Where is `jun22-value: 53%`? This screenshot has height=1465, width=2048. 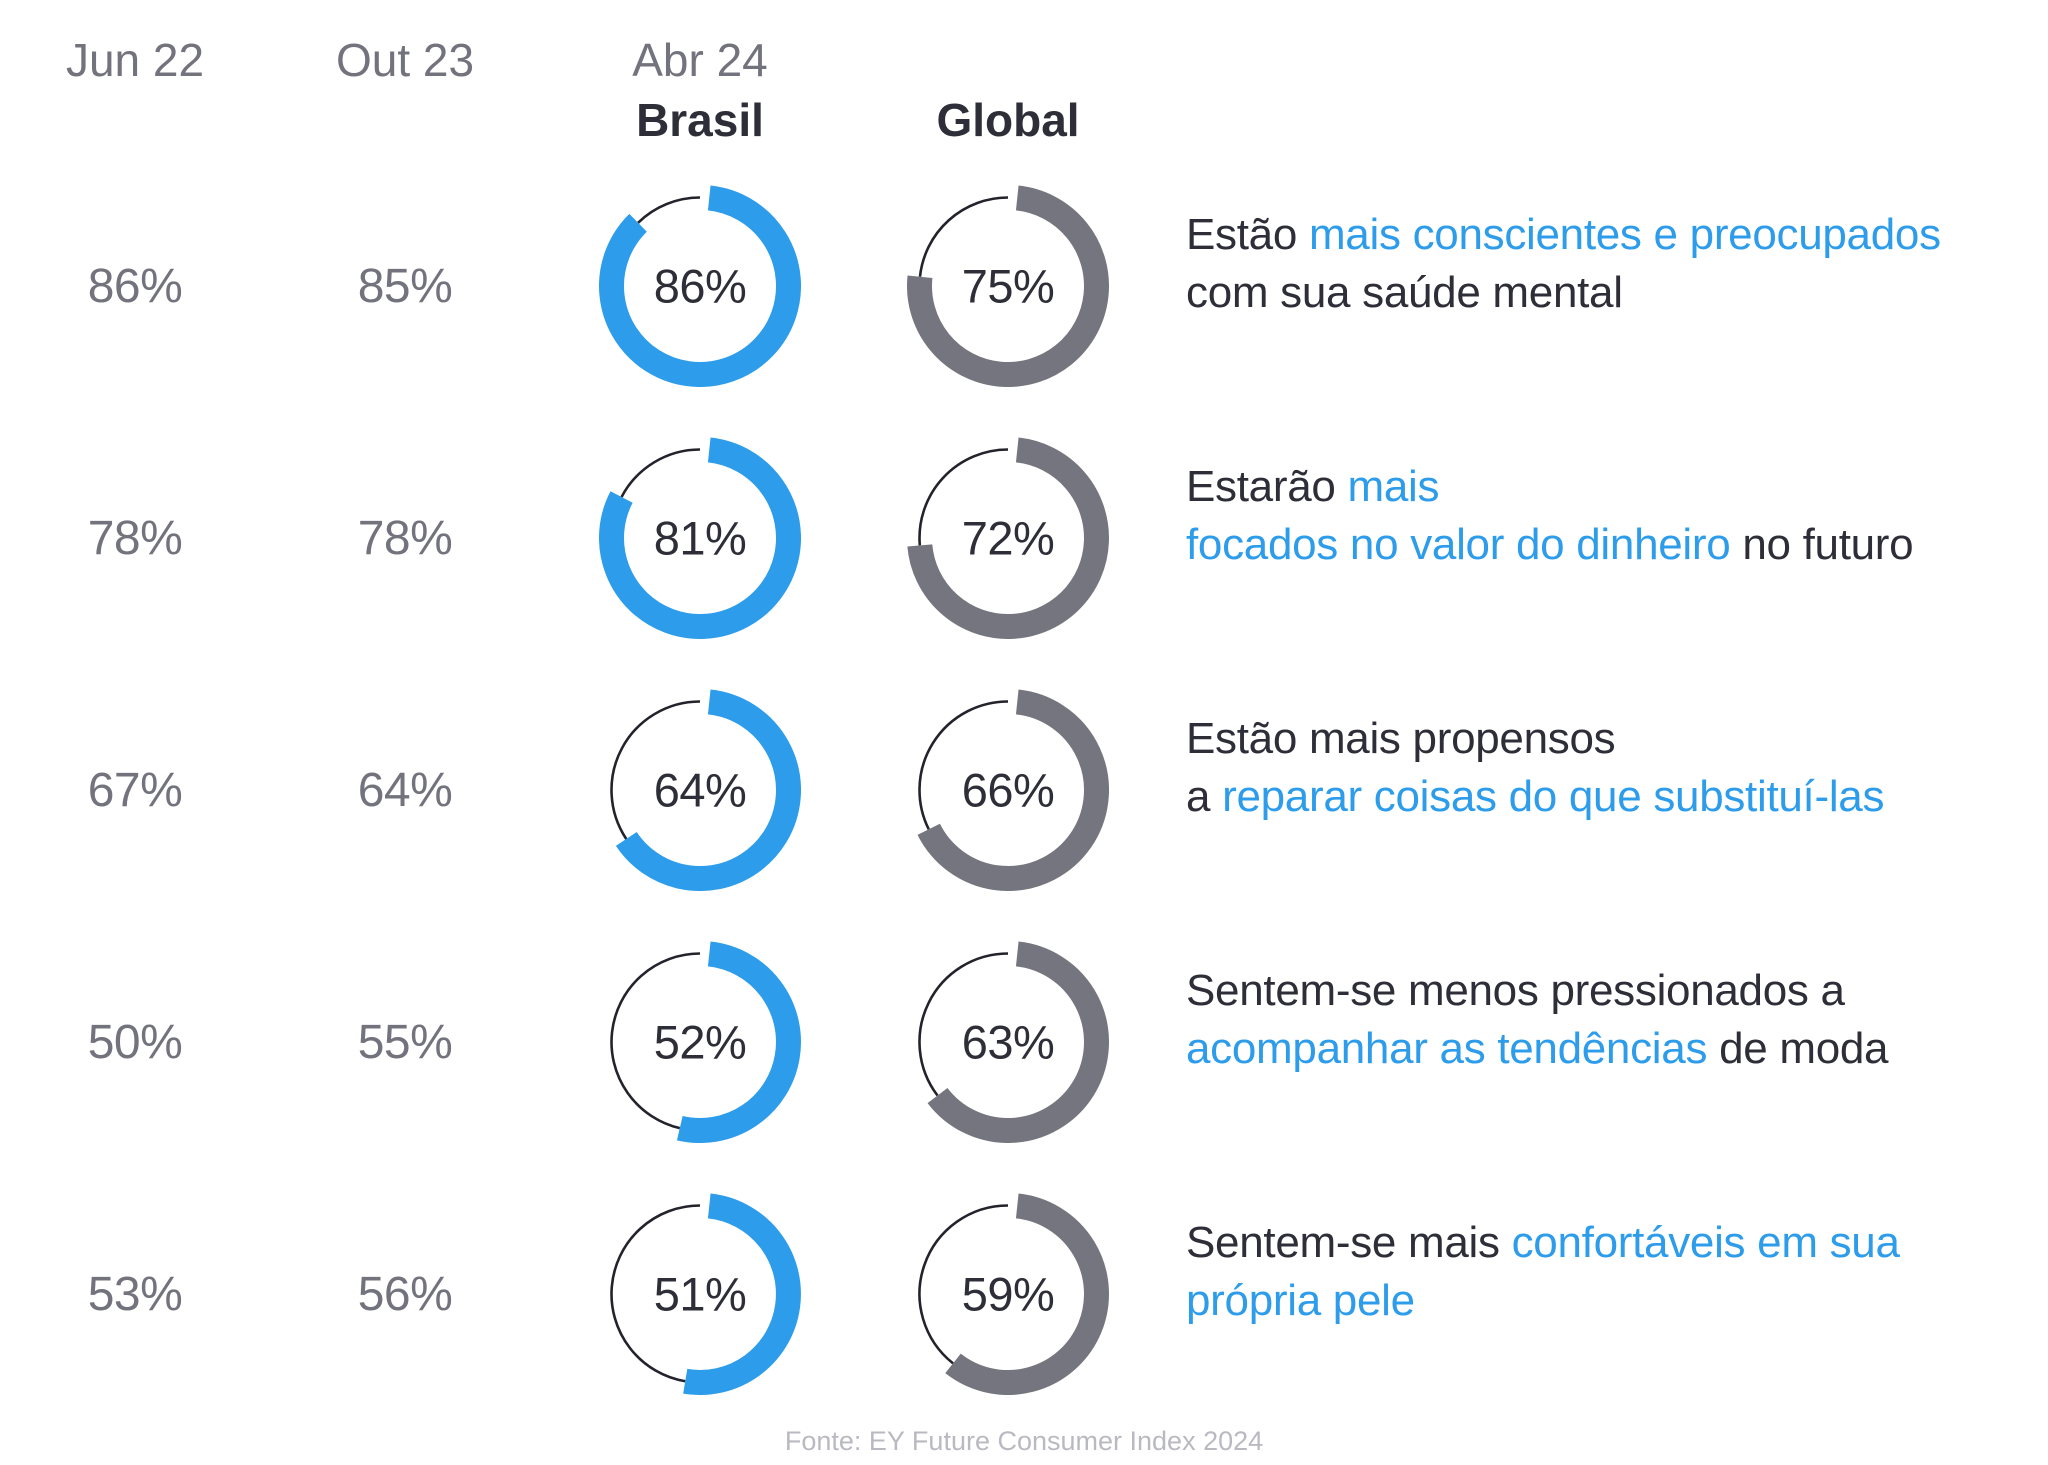 jun22-value: 53% is located at coordinates (135, 1294).